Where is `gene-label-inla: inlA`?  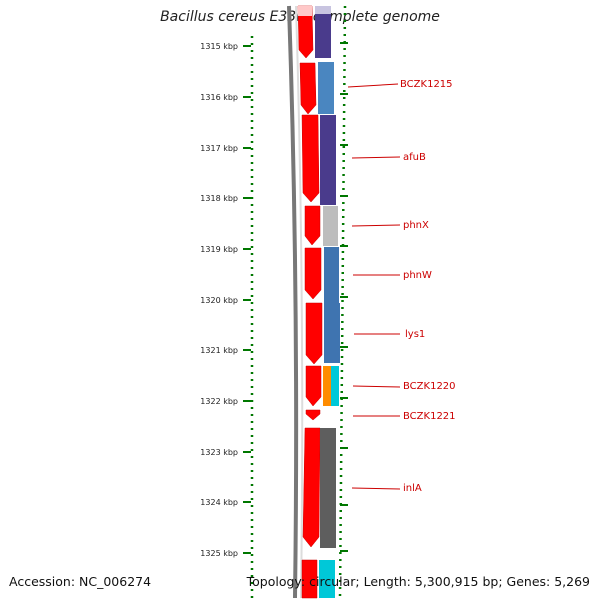 gene-label-inla: inlA is located at coordinates (386, 488).